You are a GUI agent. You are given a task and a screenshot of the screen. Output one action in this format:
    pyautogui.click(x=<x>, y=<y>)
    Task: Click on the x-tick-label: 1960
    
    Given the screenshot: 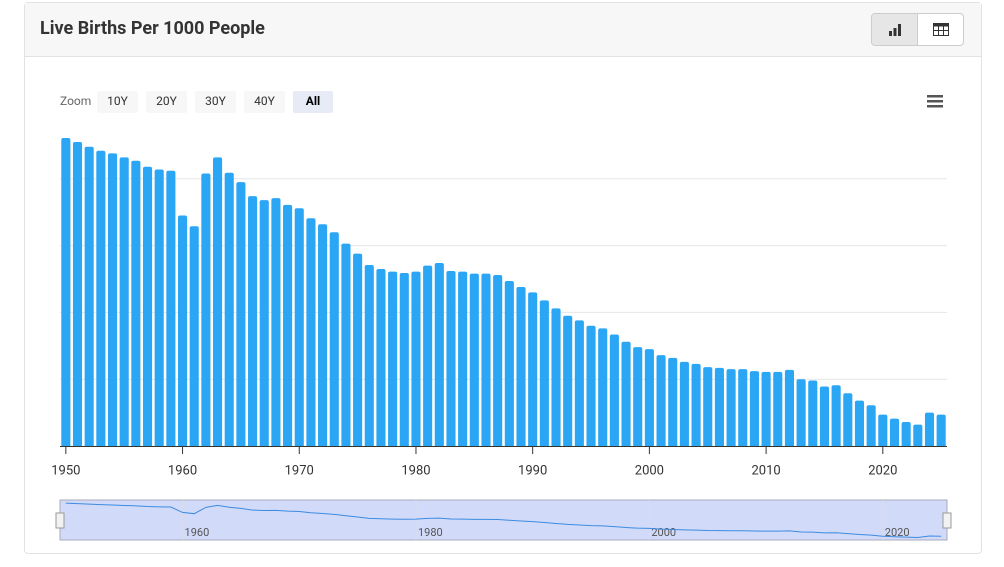 What is the action you would take?
    pyautogui.click(x=182, y=470)
    